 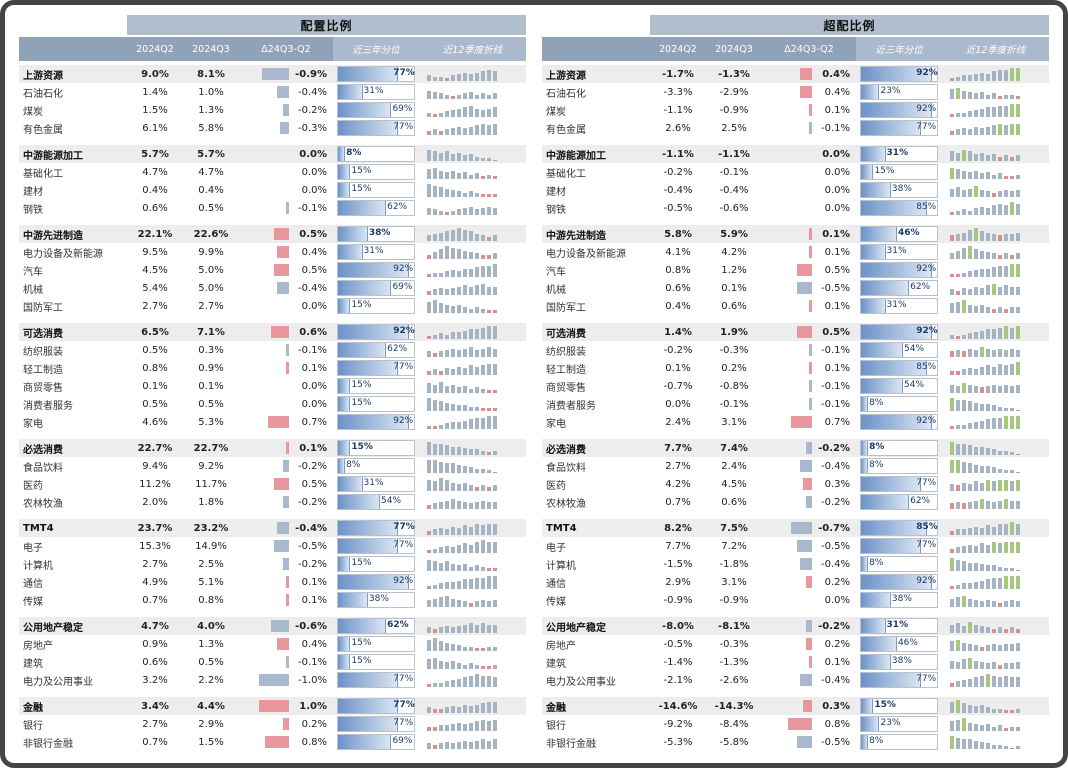 I want to click on percentile-cell: 62%, so click(x=899, y=288).